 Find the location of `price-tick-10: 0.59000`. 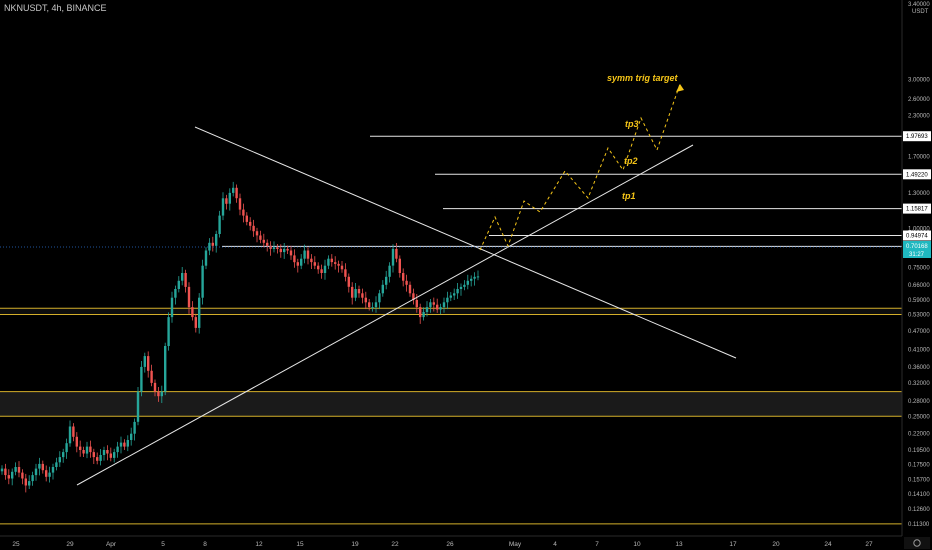

price-tick-10: 0.59000 is located at coordinates (919, 301).